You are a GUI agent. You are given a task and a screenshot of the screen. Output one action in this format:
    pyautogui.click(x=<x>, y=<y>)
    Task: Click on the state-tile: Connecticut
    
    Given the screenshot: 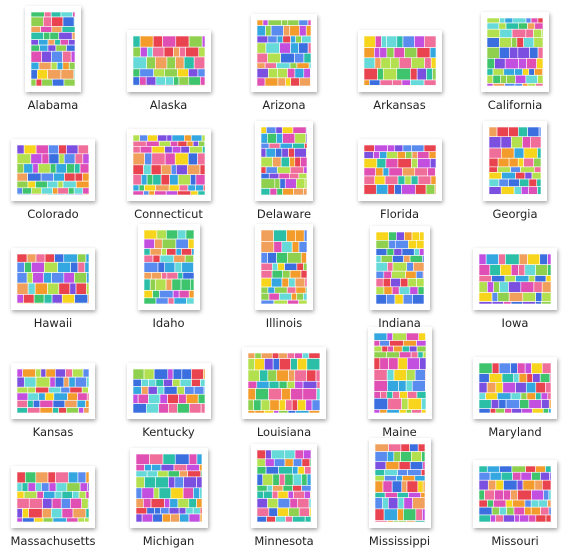 What is the action you would take?
    pyautogui.click(x=169, y=169)
    